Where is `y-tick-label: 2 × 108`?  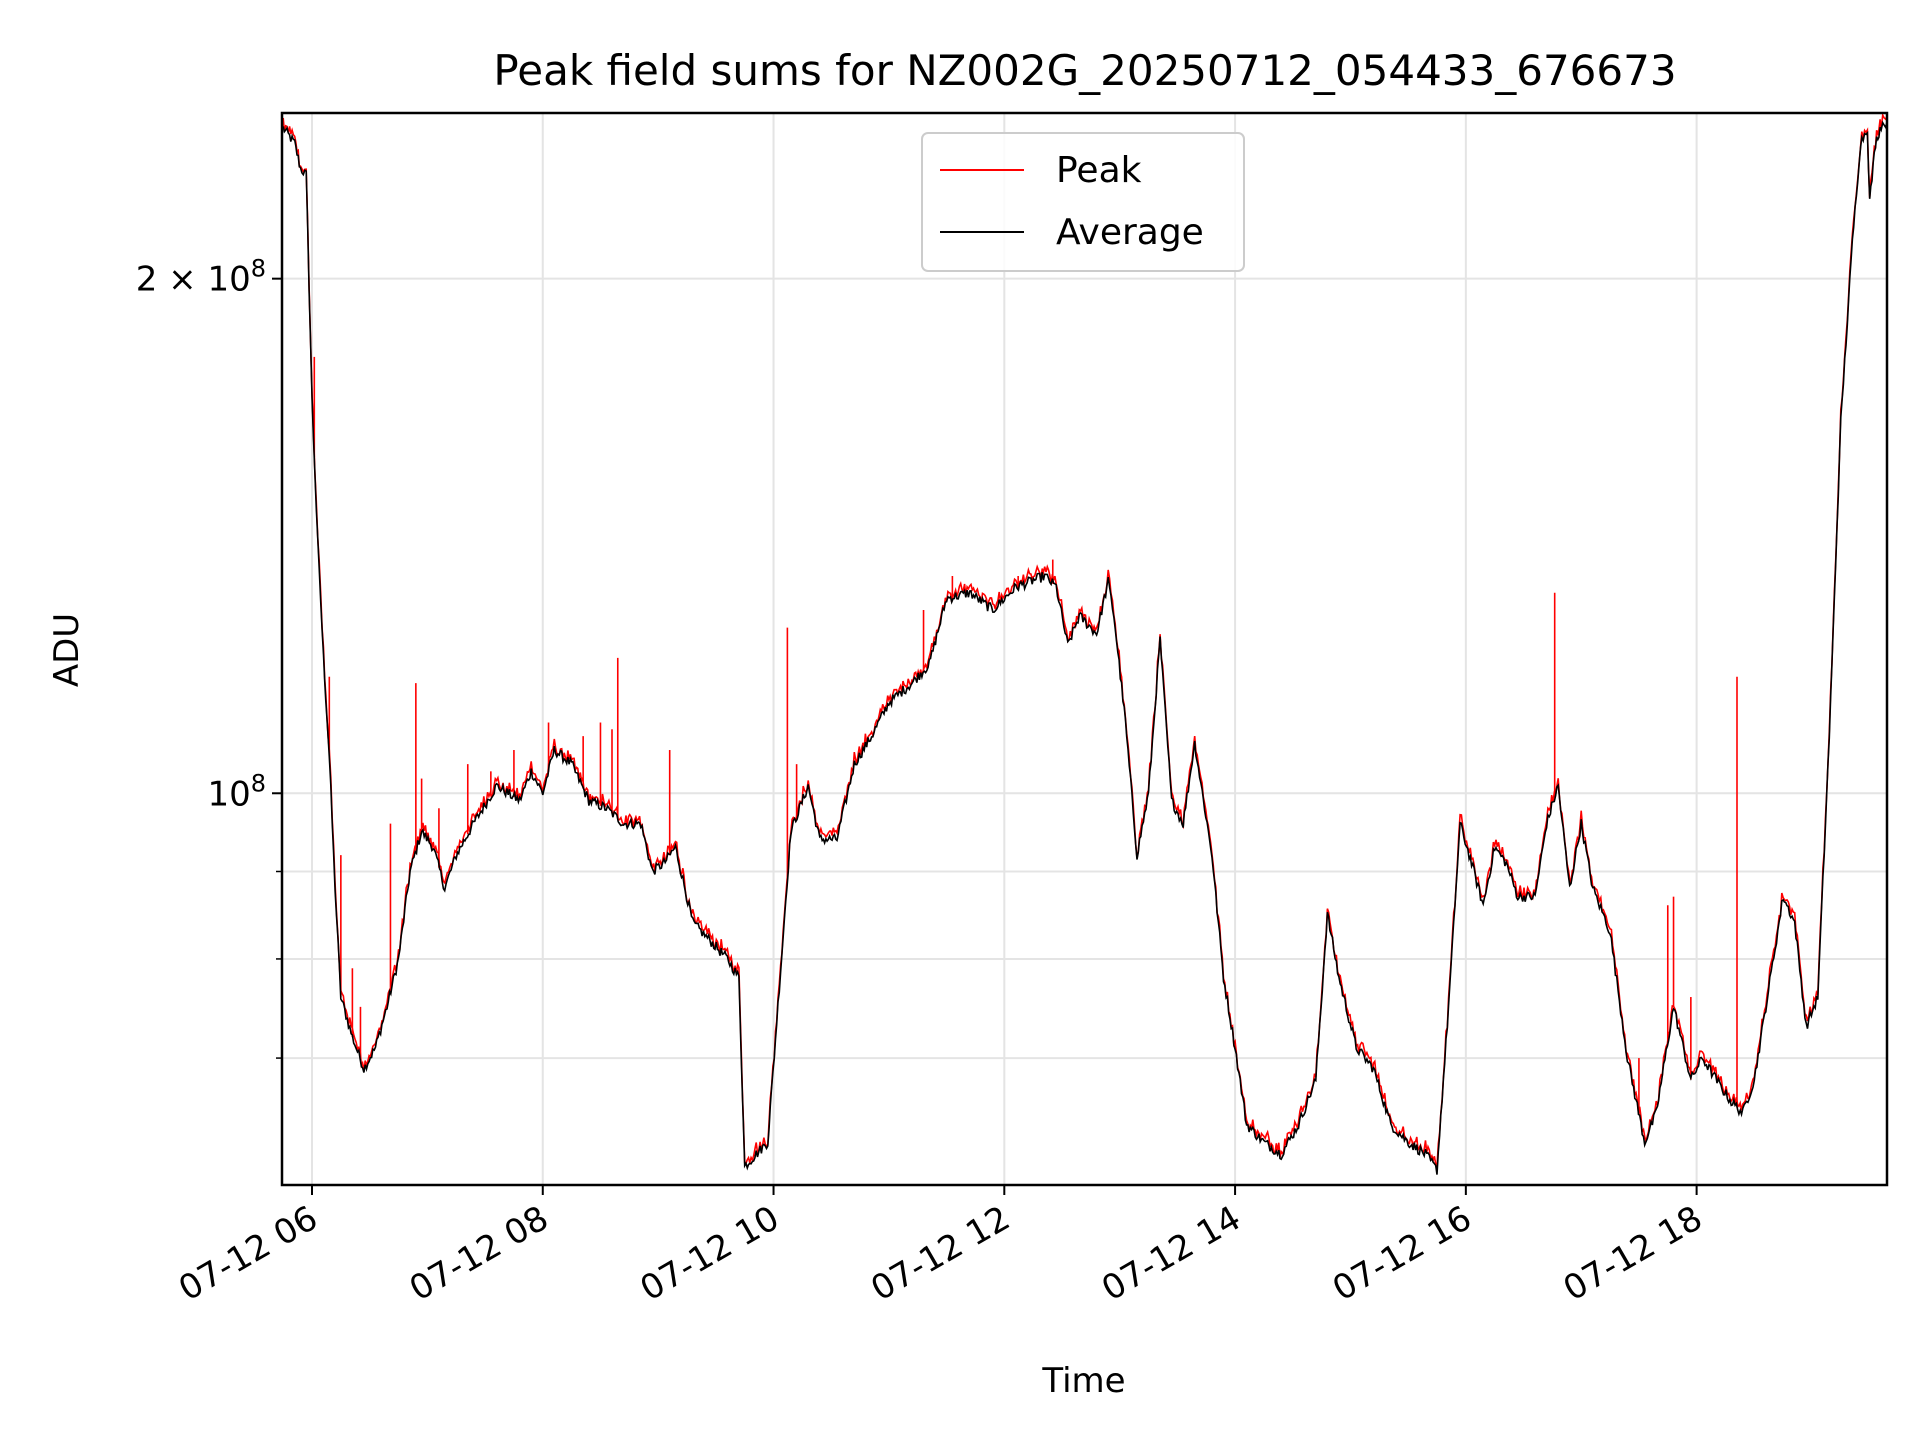 y-tick-label: 2 × 108 is located at coordinates (201, 277).